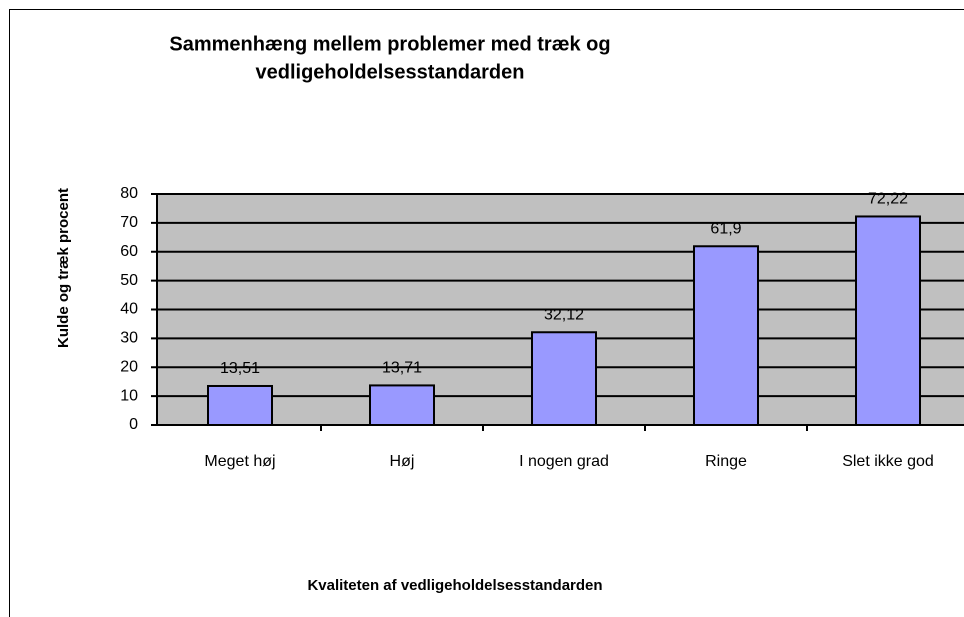 This screenshot has height=617, width=964. What do you see at coordinates (454, 585) in the screenshot?
I see `x-axis-title: Kvaliteten af vedligeholdelsesstandarden` at bounding box center [454, 585].